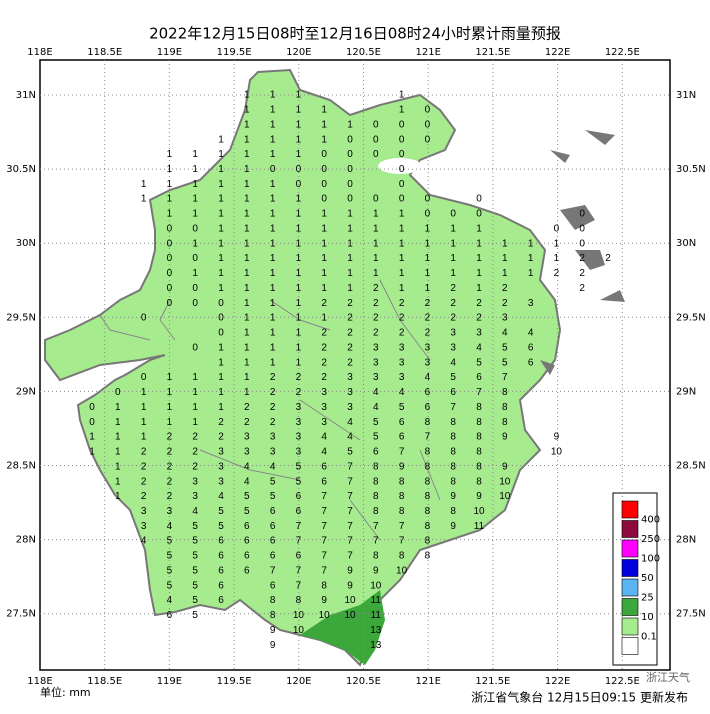  What do you see at coordinates (479, 526) in the screenshot?
I see `grid-value: 11` at bounding box center [479, 526].